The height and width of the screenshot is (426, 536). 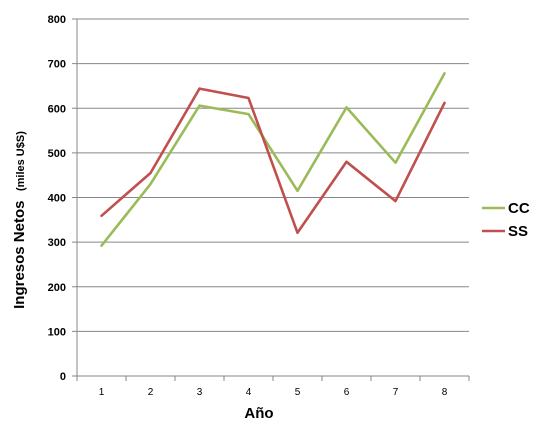 What do you see at coordinates (445, 392) in the screenshot?
I see `x-tick-label: 8` at bounding box center [445, 392].